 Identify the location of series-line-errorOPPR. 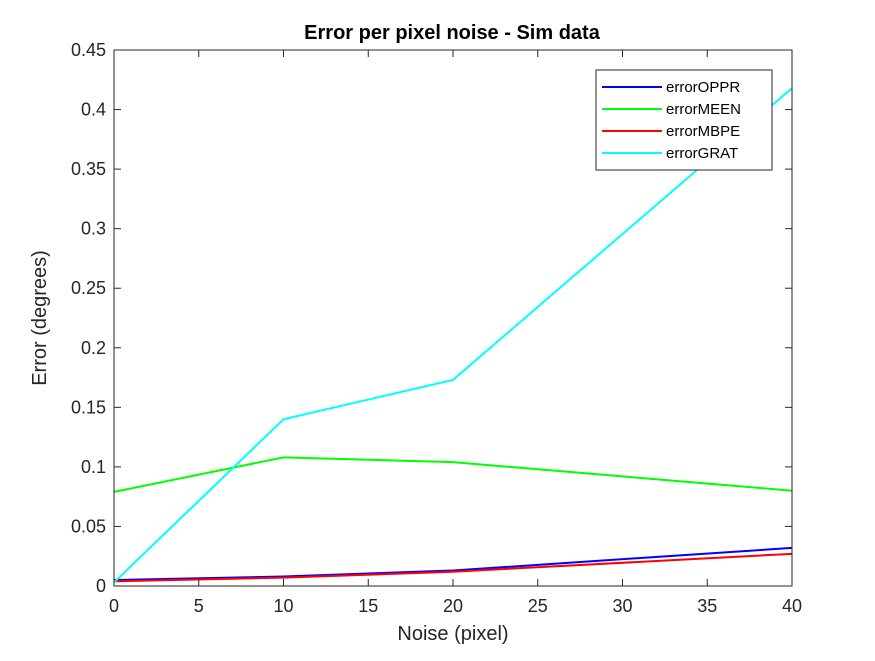
(453, 564).